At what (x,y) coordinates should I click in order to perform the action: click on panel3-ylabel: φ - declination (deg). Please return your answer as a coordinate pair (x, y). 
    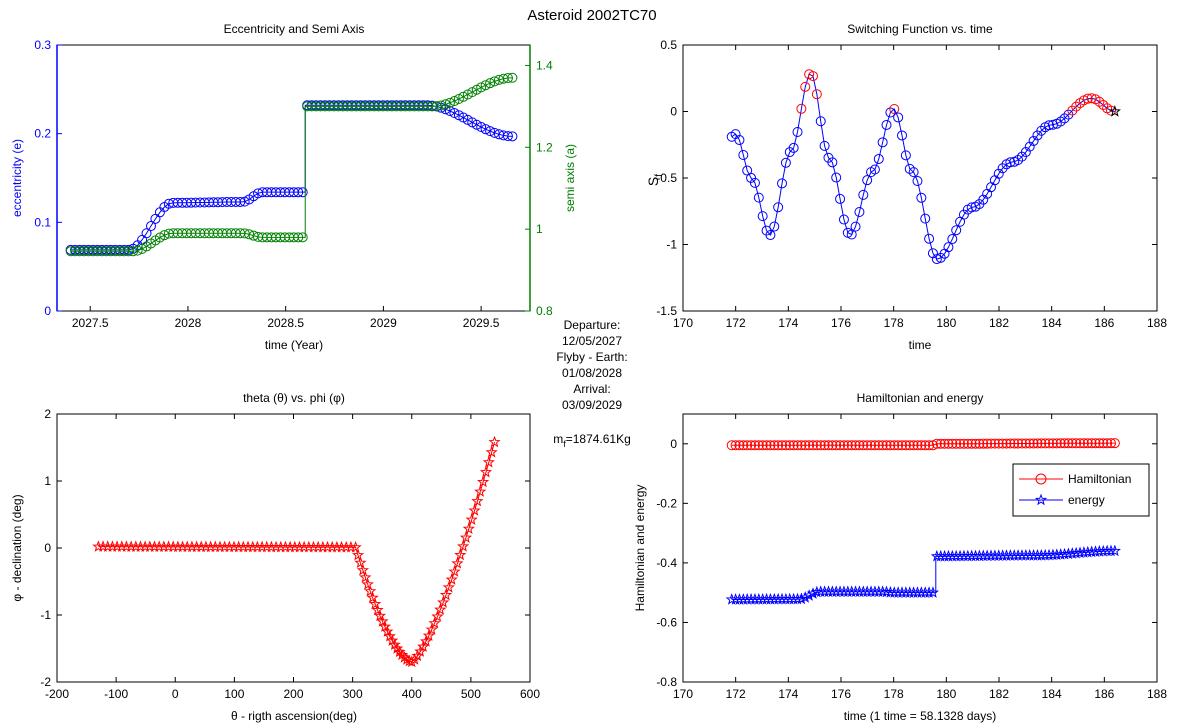
    Looking at the image, I should click on (17, 547).